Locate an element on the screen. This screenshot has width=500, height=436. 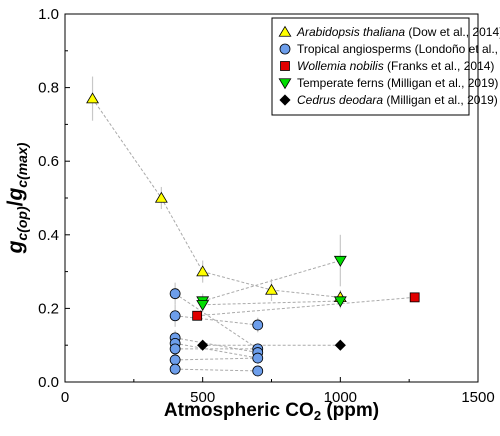
legend-entry-source: Temperate ferns (Milligan et al., 2019) is located at coordinates (397, 83).